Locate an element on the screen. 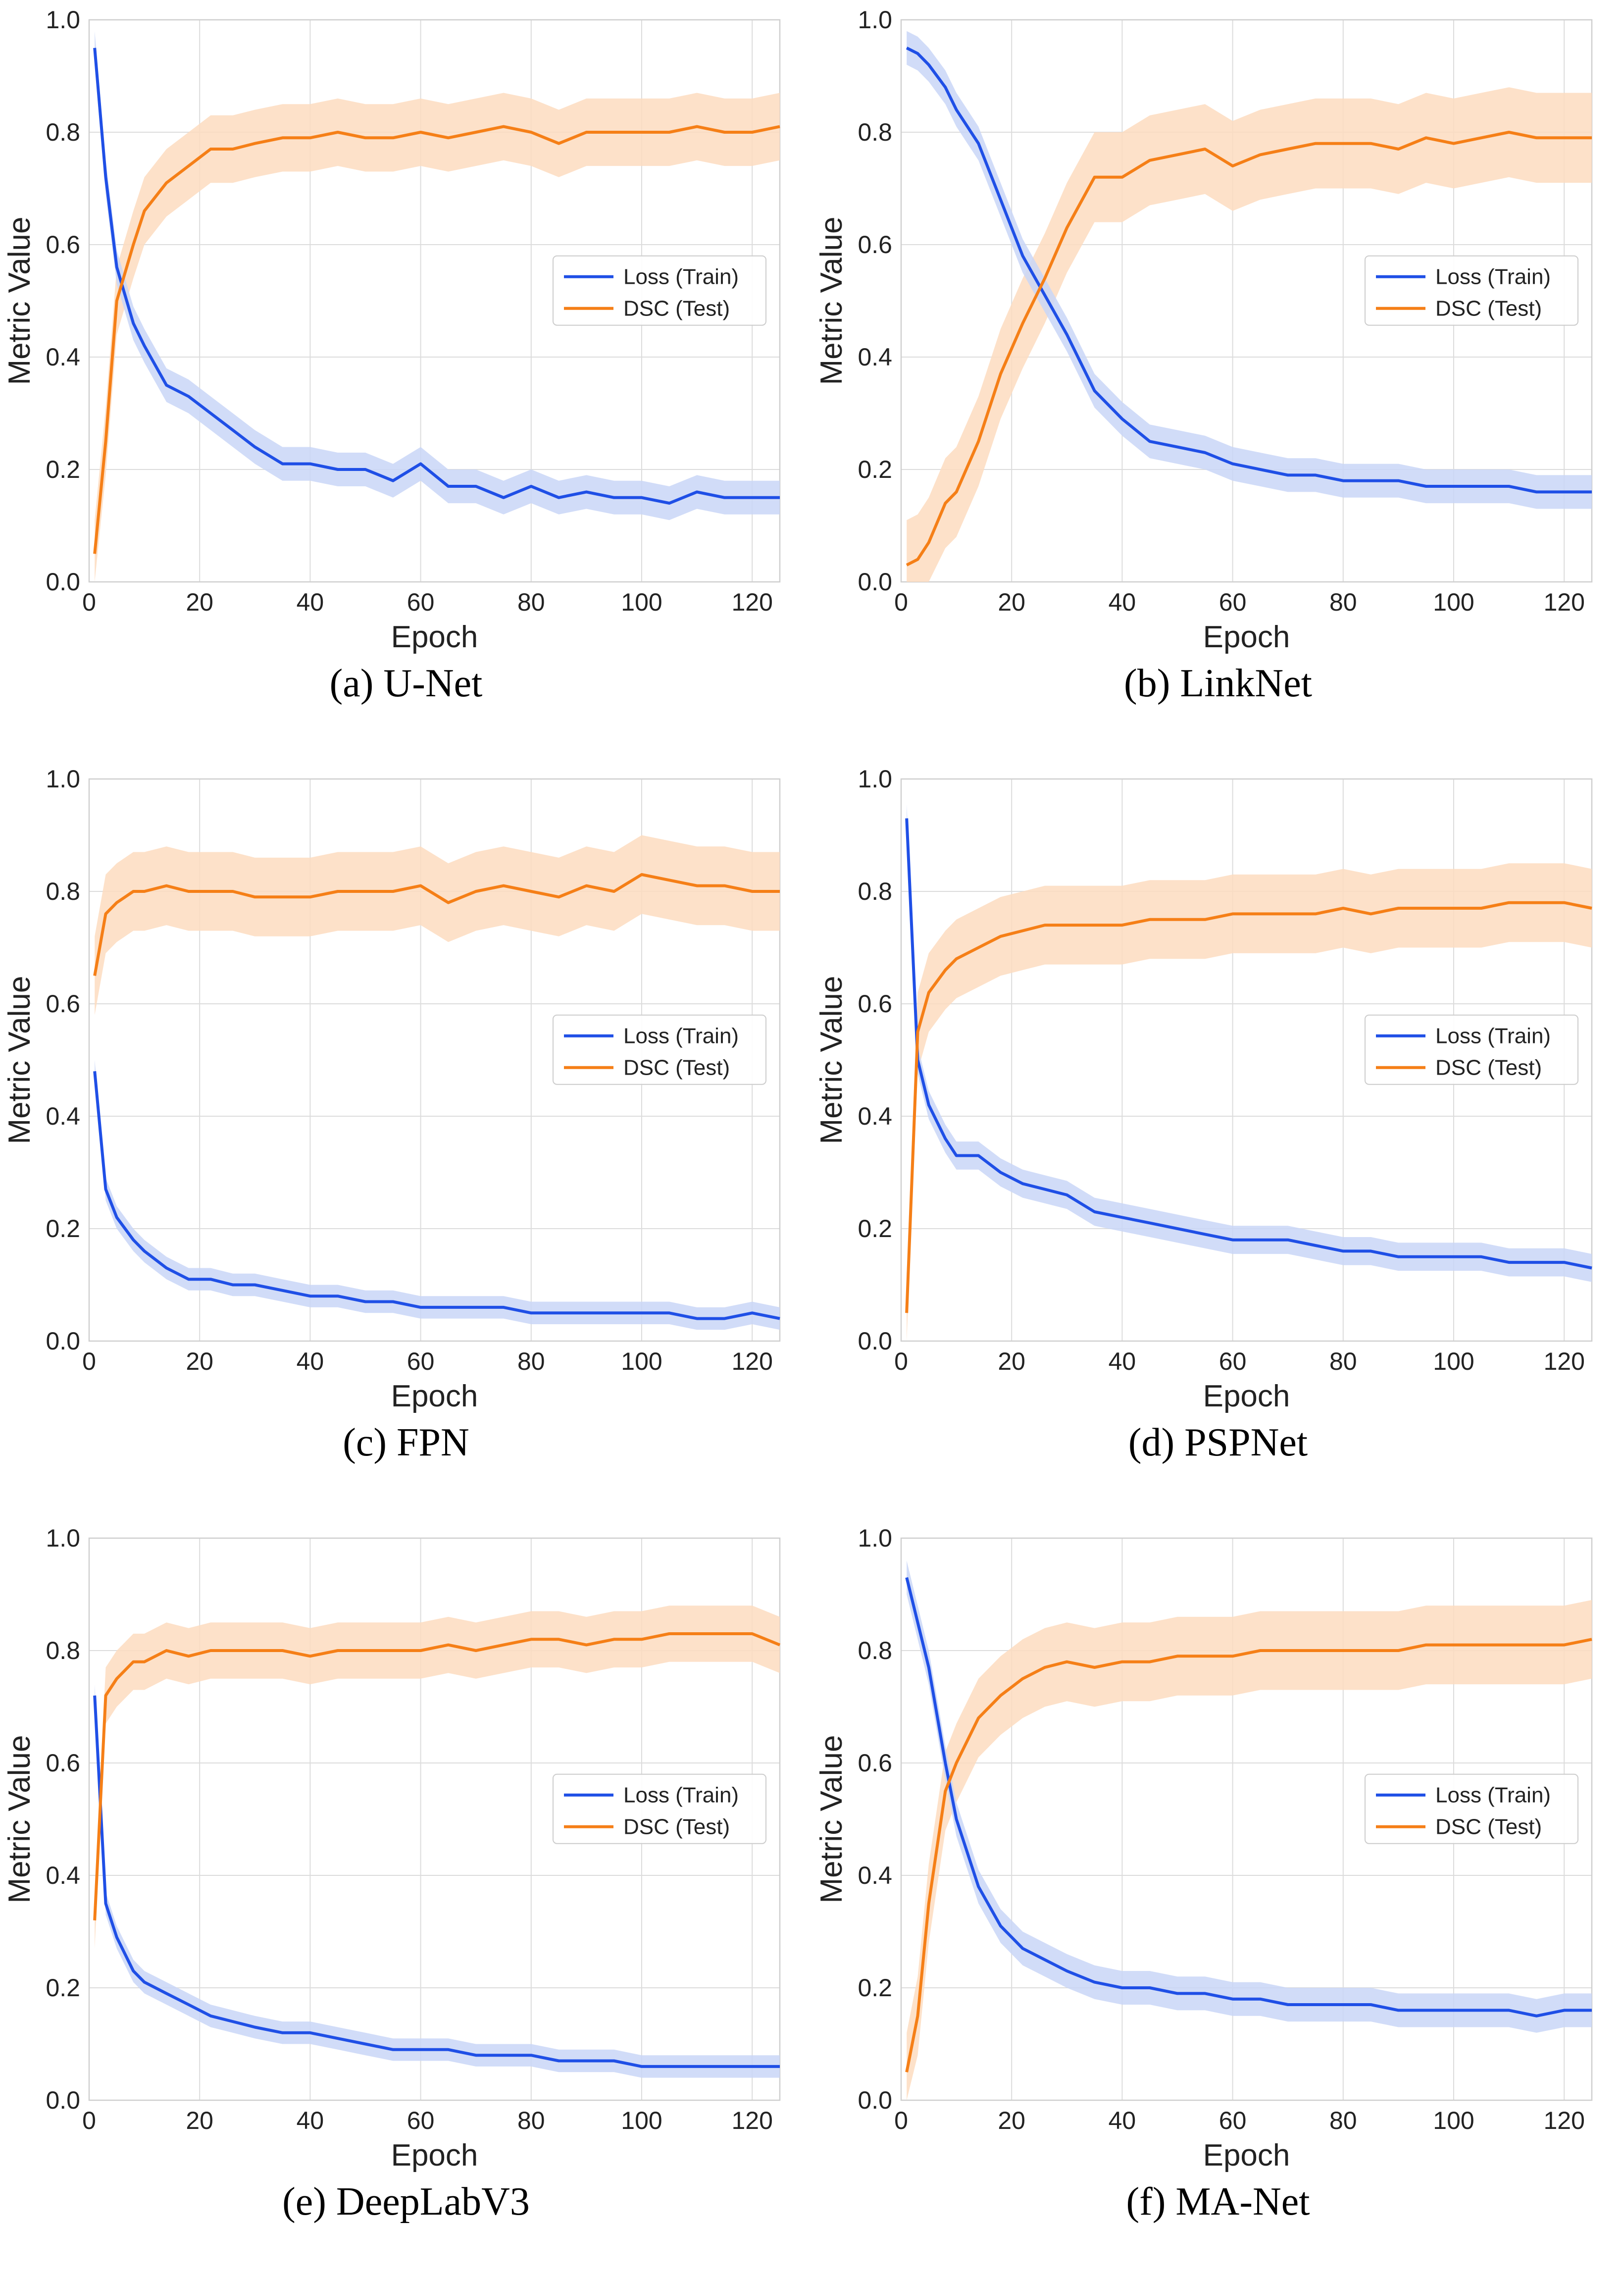  loss-band is located at coordinates (437, 1195).